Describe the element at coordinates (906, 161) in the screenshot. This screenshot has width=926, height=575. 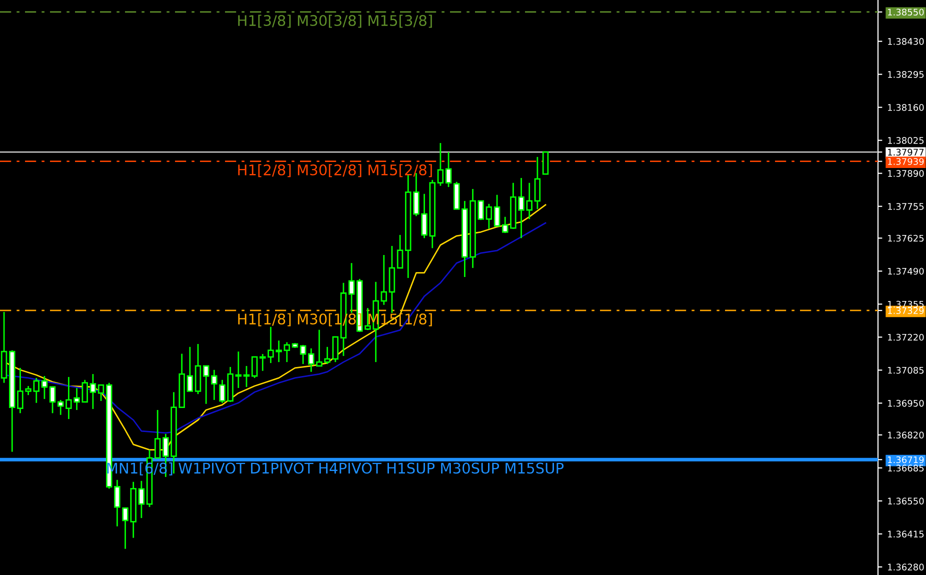
I see `y-tick-label: 1.37939` at that location.